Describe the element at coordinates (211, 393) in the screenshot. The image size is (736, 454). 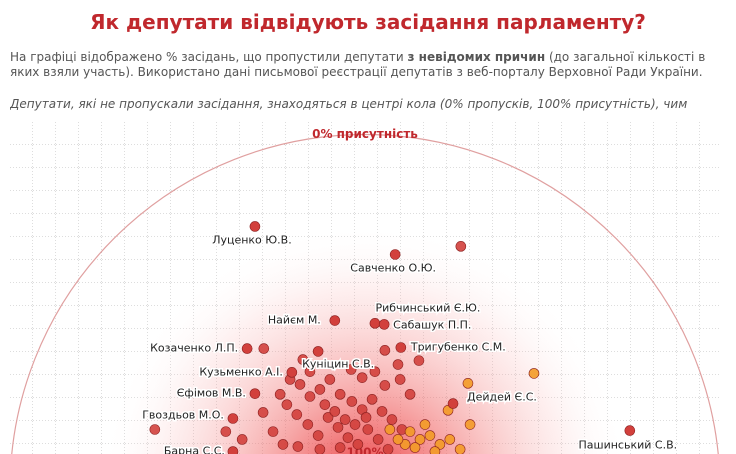
I see `point-label: Єфімов М.В.` at that location.